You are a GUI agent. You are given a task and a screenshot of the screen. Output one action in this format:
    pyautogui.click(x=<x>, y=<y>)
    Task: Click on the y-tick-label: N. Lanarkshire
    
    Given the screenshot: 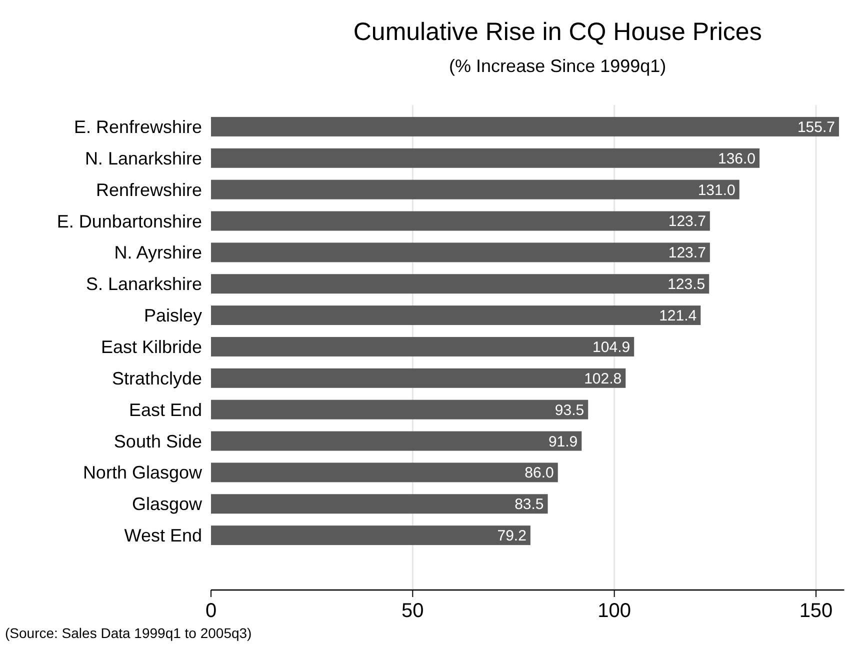 What is the action you would take?
    pyautogui.click(x=143, y=158)
    